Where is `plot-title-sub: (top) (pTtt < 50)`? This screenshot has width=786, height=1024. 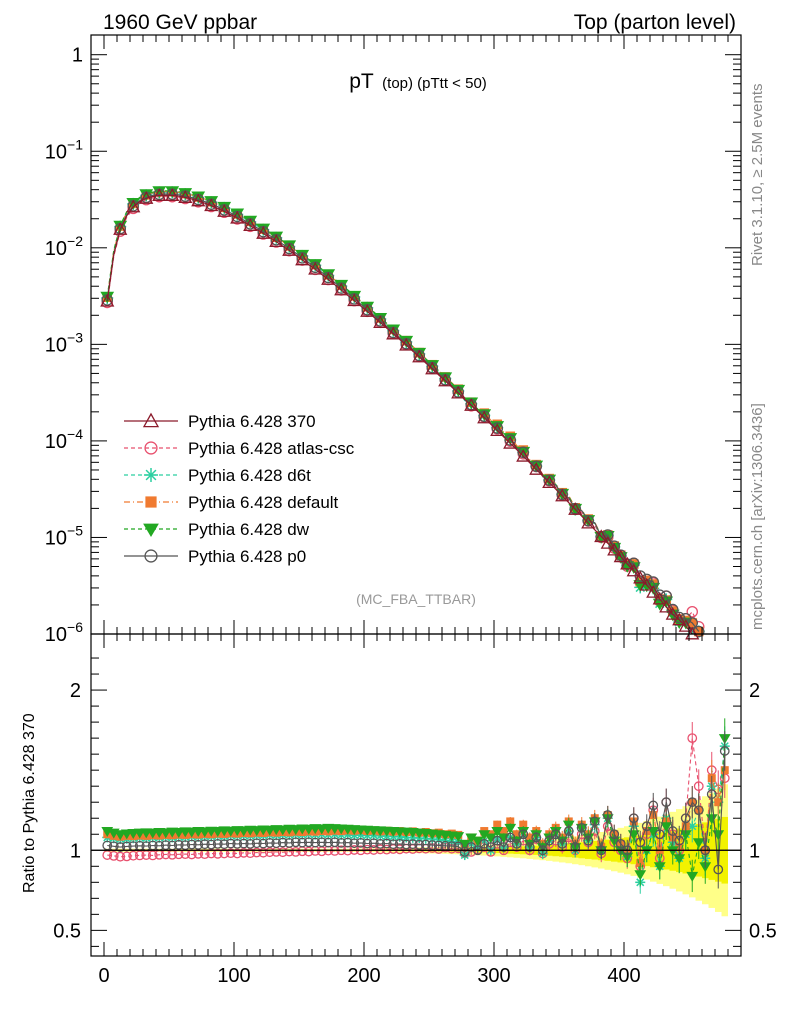
plot-title-sub: (top) (pTtt < 50) is located at coordinates (434, 83).